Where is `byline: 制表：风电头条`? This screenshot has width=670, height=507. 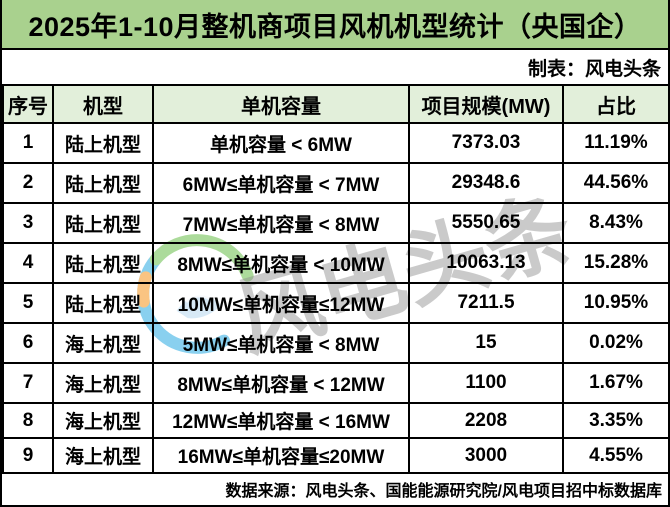
byline: 制表：风电头条 is located at coordinates (335, 67).